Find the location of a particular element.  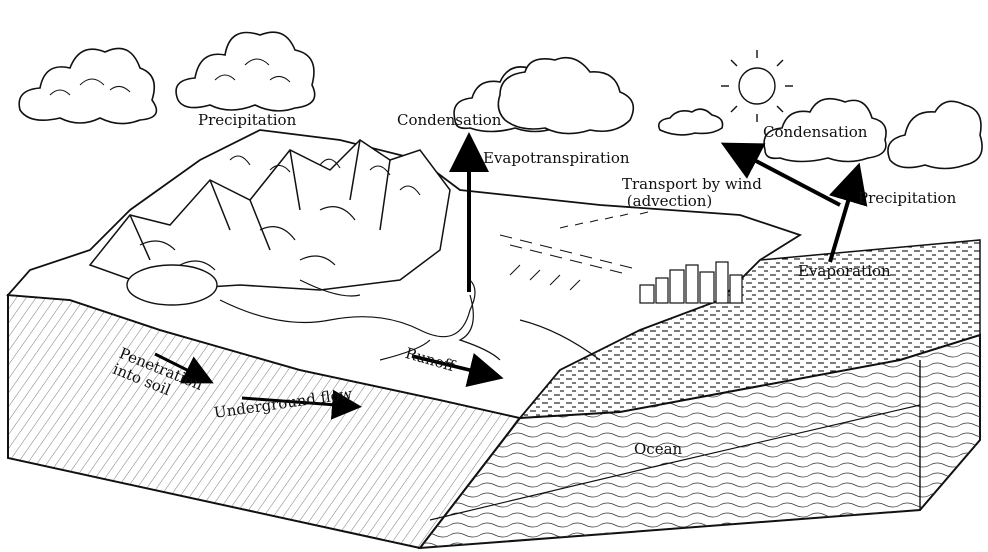

advection-arrow is located at coordinates (780, 174).